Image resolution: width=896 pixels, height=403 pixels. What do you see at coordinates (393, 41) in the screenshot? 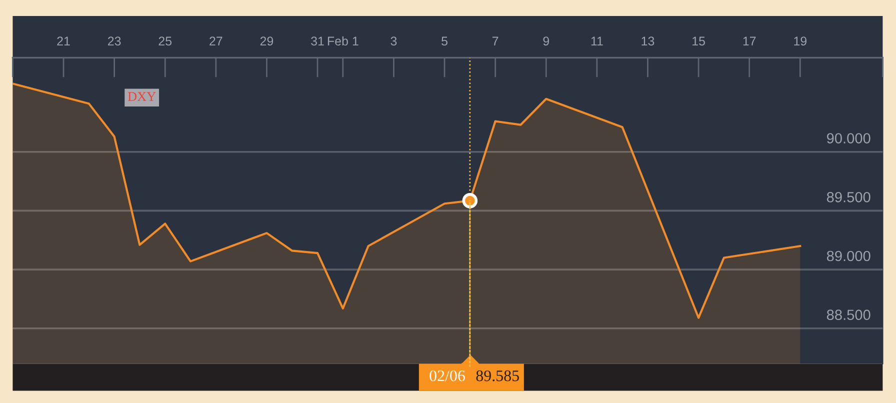
I see `x-tick-label: 3` at bounding box center [393, 41].